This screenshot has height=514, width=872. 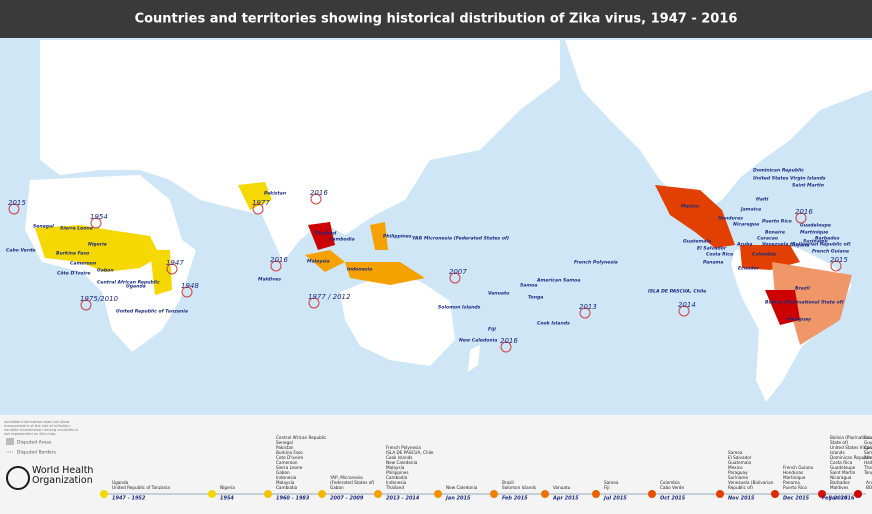 What do you see at coordinates (286, 477) in the screenshot?
I see `timeline-country: Indonesia` at bounding box center [286, 477].